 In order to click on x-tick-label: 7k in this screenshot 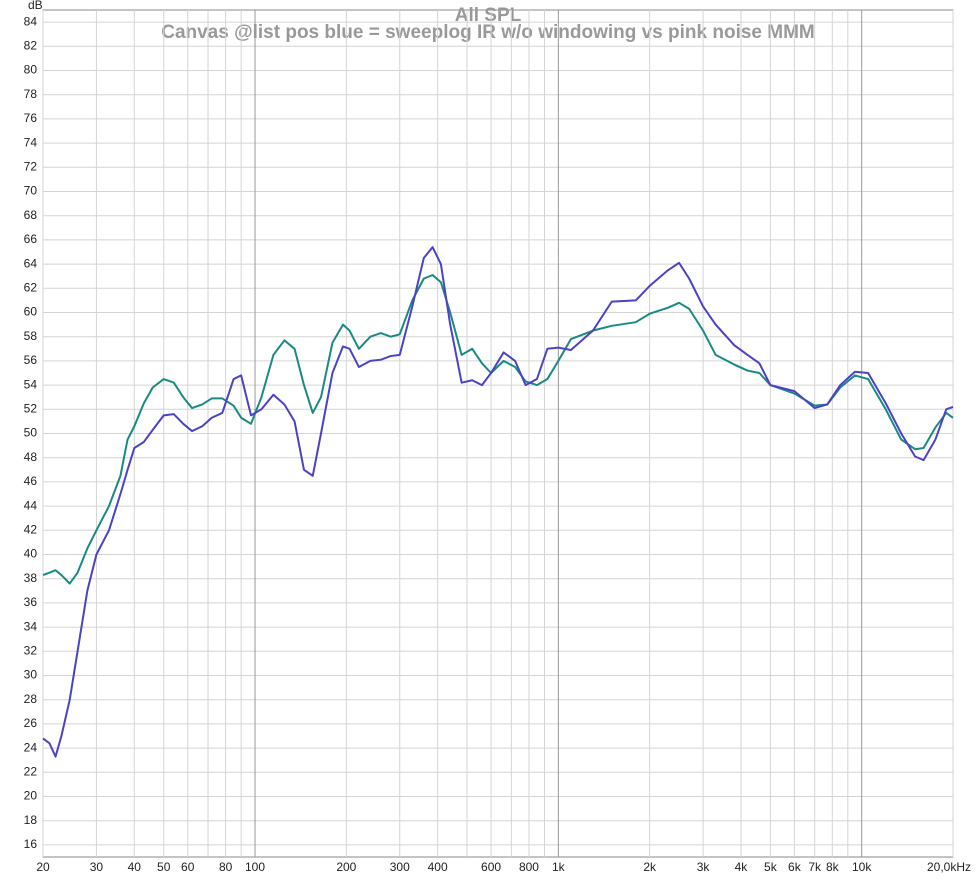, I will do `click(815, 867)`.